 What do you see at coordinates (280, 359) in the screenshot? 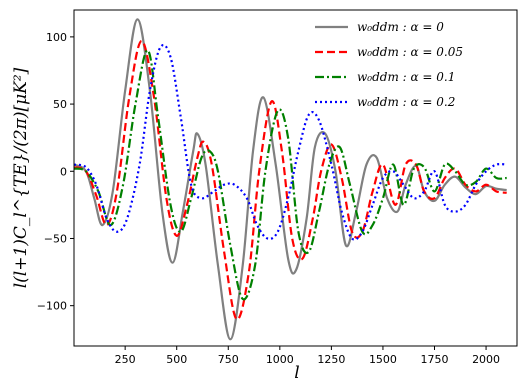
I see `x-tick-label: 1000` at bounding box center [280, 359].